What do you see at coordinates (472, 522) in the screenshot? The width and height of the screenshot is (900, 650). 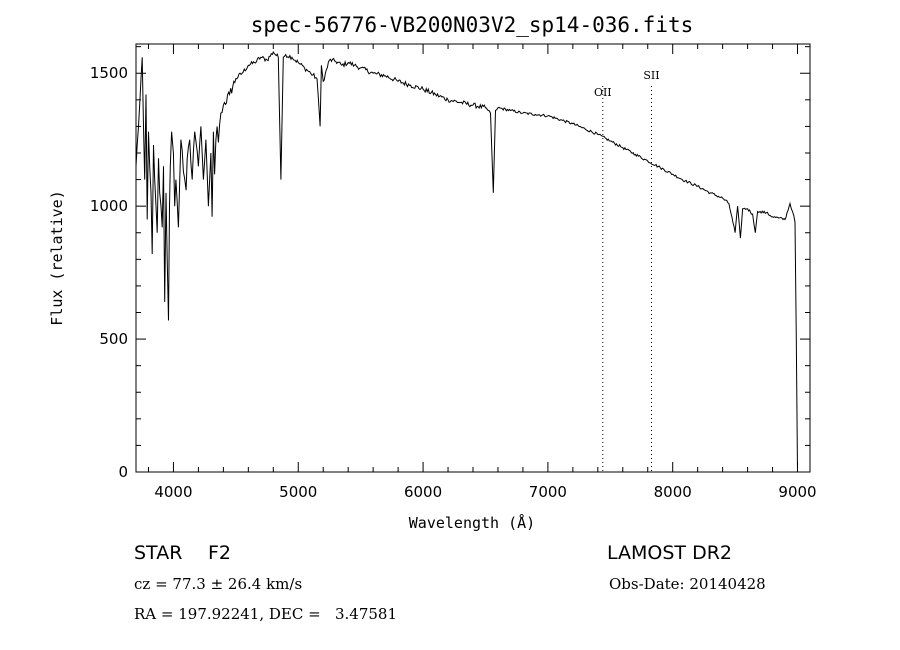 I see `x-axis-label: Wavelength (Å)` at bounding box center [472, 522].